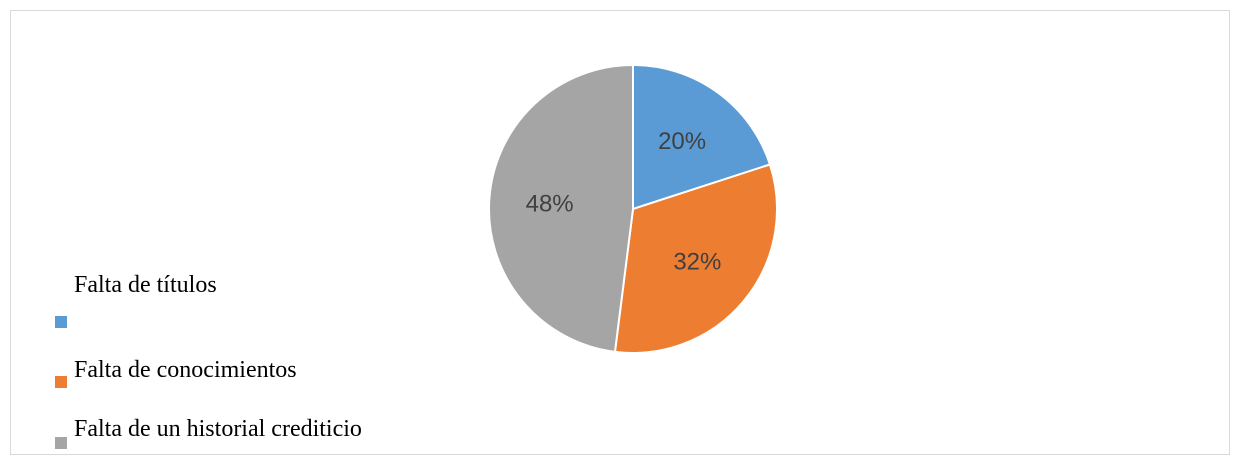 The height and width of the screenshot is (465, 1243). I want to click on legend-swatch-falta-de-historial-crediticio, so click(61, 443).